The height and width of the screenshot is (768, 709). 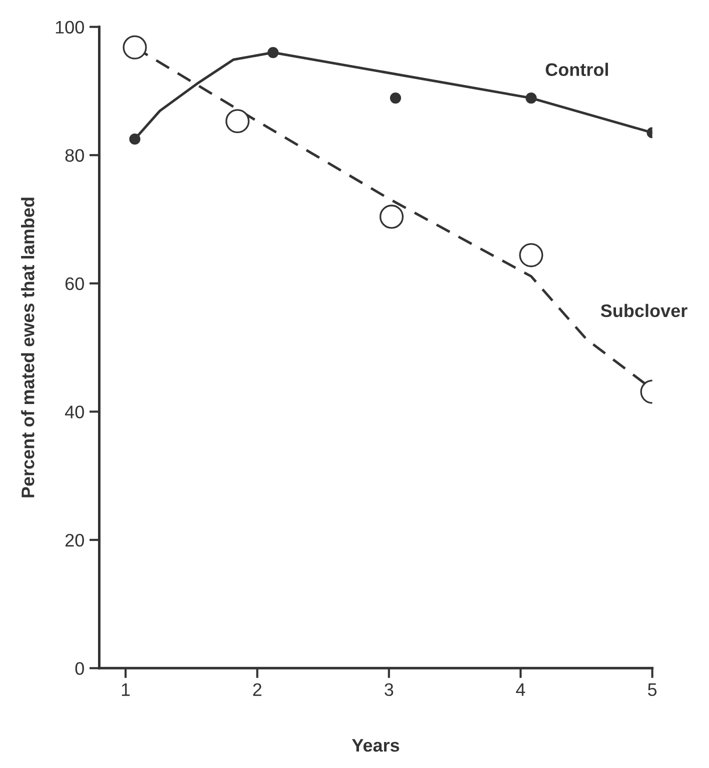 I want to click on y-tick-label: 60, so click(x=75, y=283).